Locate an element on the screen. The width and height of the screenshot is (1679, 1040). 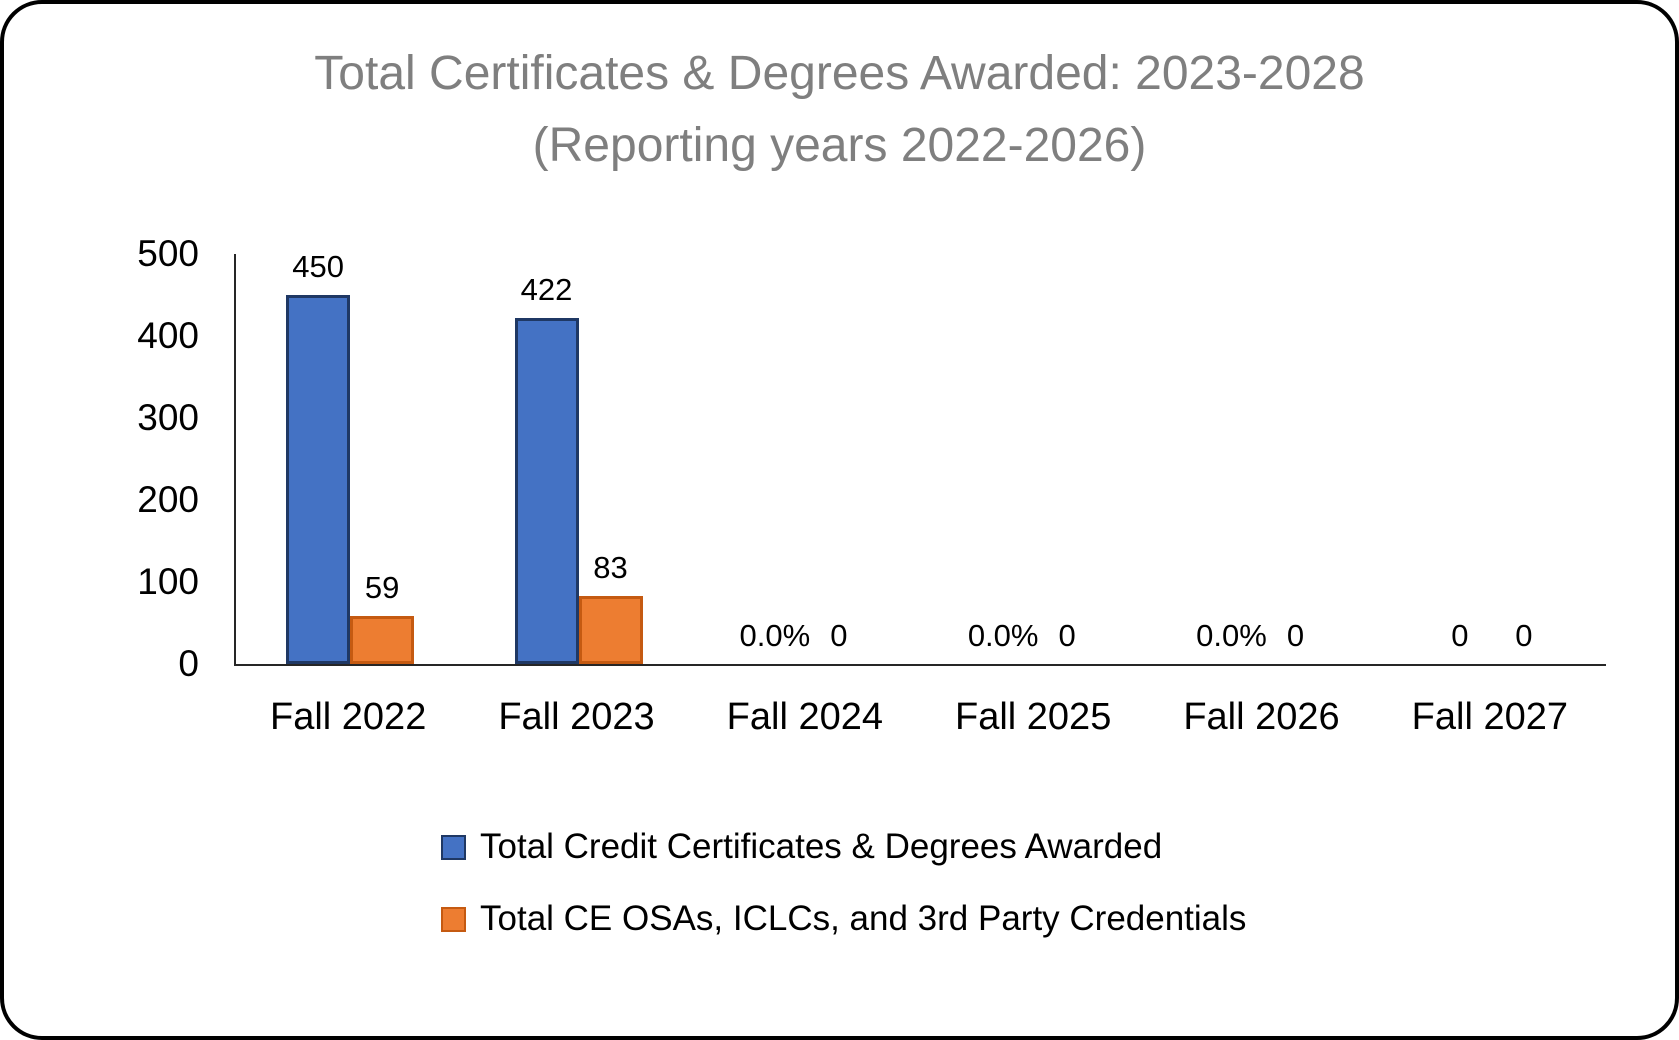
bar-value-label: 450 is located at coordinates (318, 266).